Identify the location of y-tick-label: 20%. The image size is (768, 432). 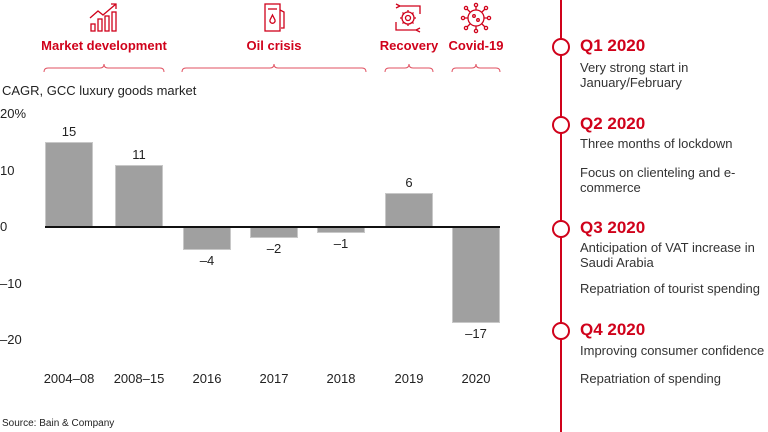
(13, 113).